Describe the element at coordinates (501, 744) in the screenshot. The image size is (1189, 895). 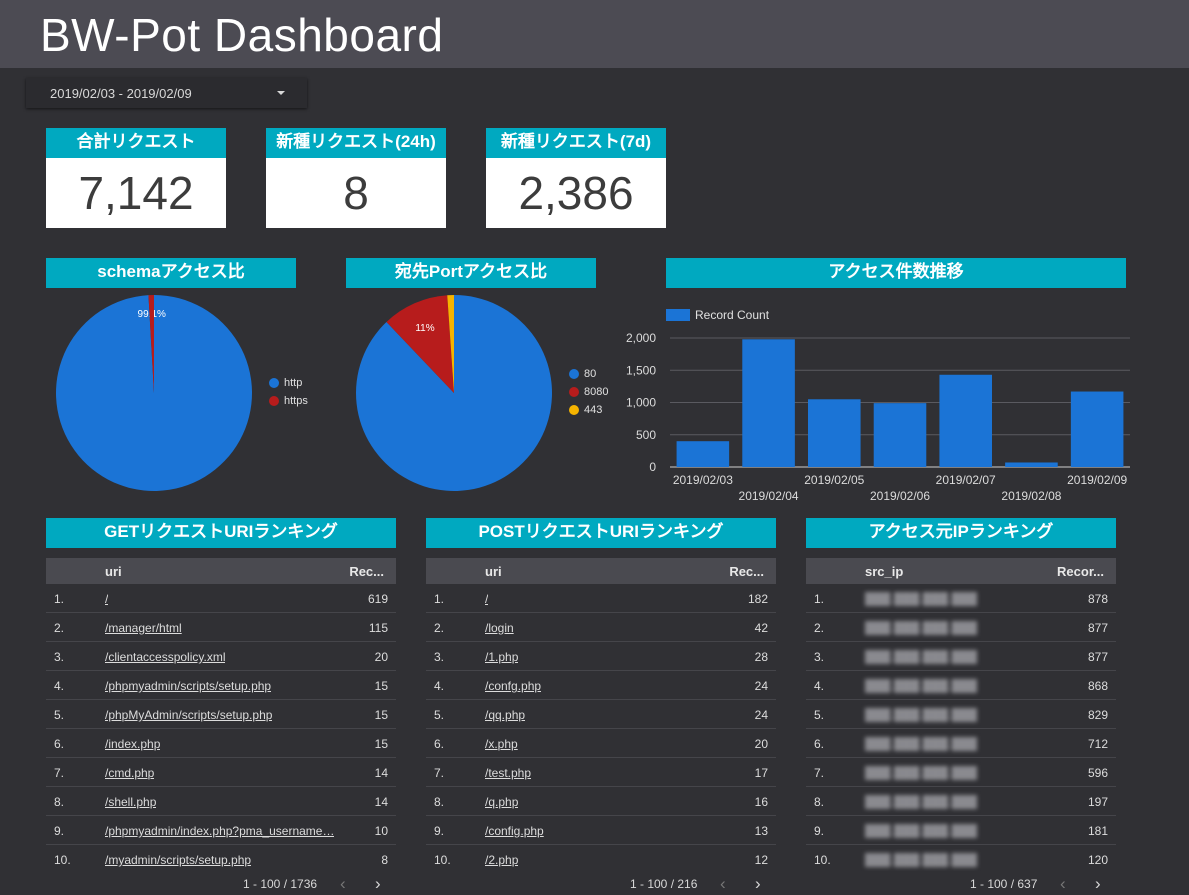
I see `uri-link: /x.php` at that location.